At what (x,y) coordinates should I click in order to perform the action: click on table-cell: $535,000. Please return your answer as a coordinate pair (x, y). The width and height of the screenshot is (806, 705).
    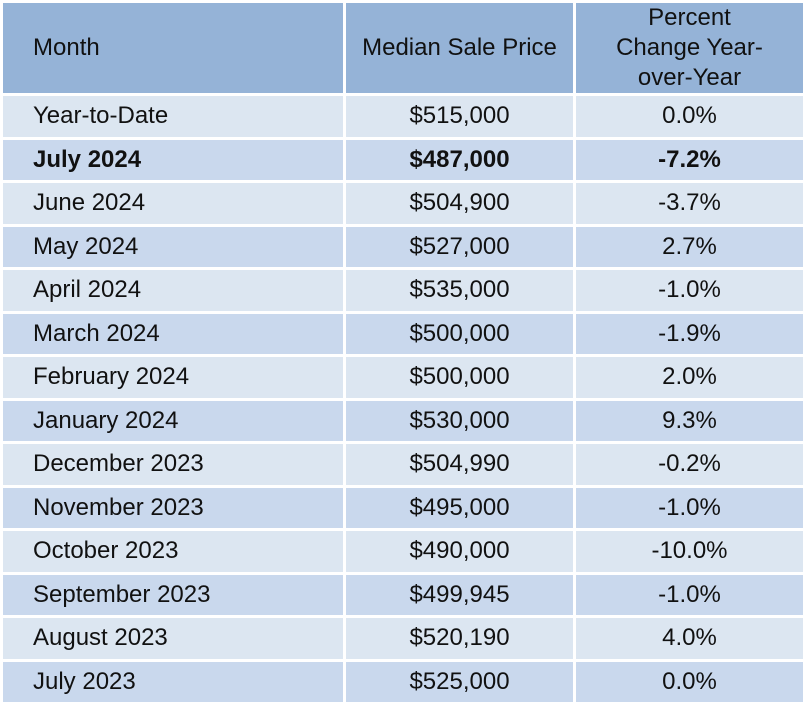
    Looking at the image, I should click on (459, 290).